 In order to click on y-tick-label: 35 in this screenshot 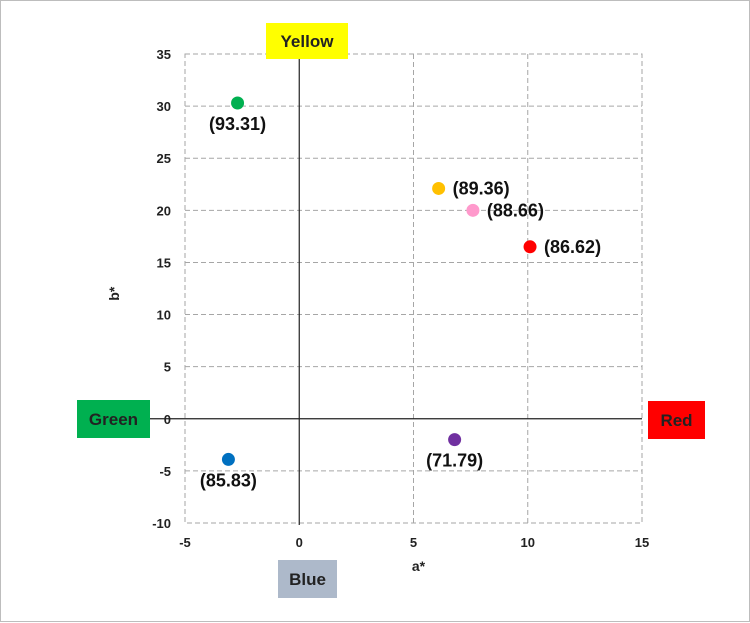, I will do `click(164, 54)`.